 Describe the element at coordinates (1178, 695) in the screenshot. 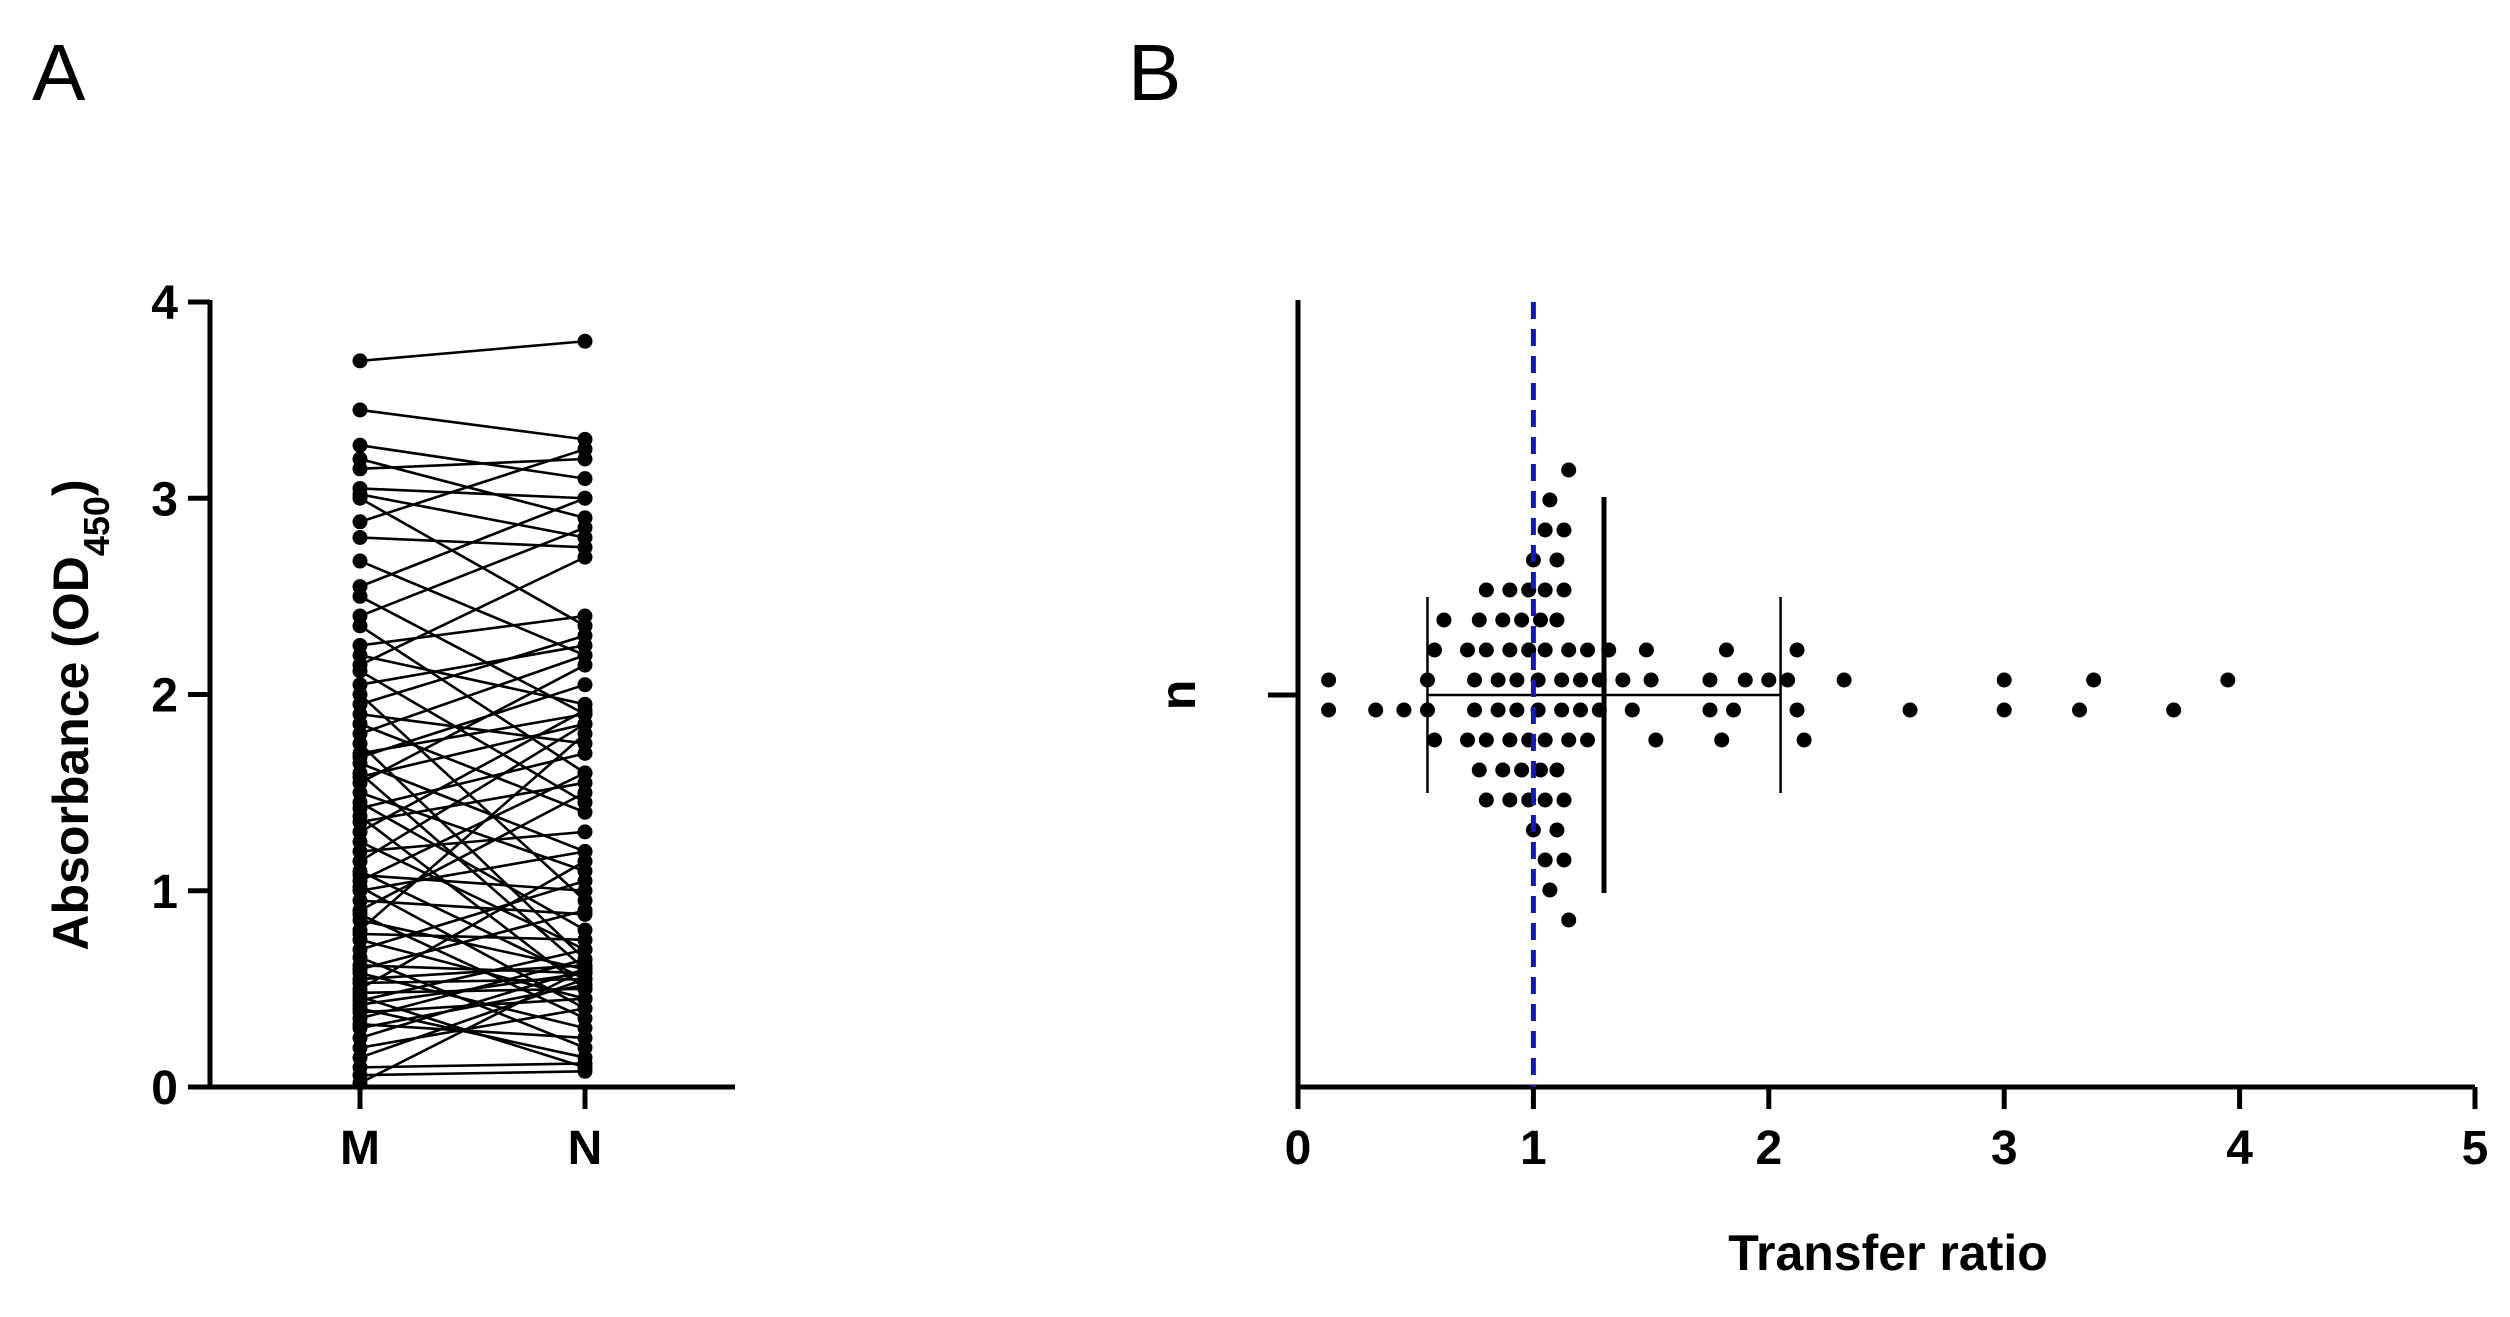

I see `chart-b-y-axis-label: n` at that location.